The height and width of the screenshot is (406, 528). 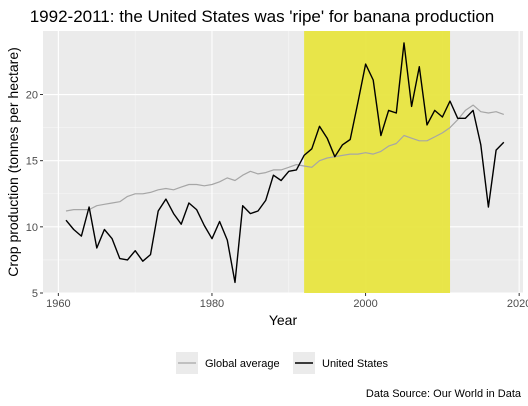 I want to click on x-axis: 1960 1980 2000 2020, so click(x=287, y=301).